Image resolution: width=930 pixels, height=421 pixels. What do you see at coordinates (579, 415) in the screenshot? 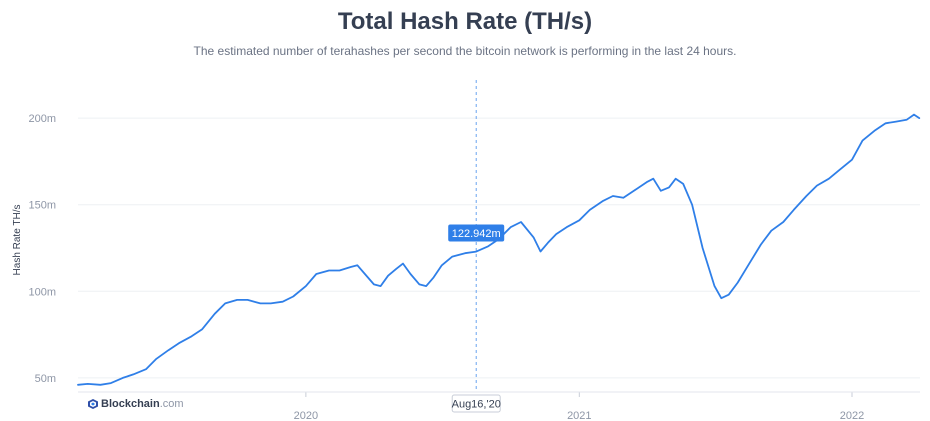
I see `x-tick-label-2021: 2021` at bounding box center [579, 415].